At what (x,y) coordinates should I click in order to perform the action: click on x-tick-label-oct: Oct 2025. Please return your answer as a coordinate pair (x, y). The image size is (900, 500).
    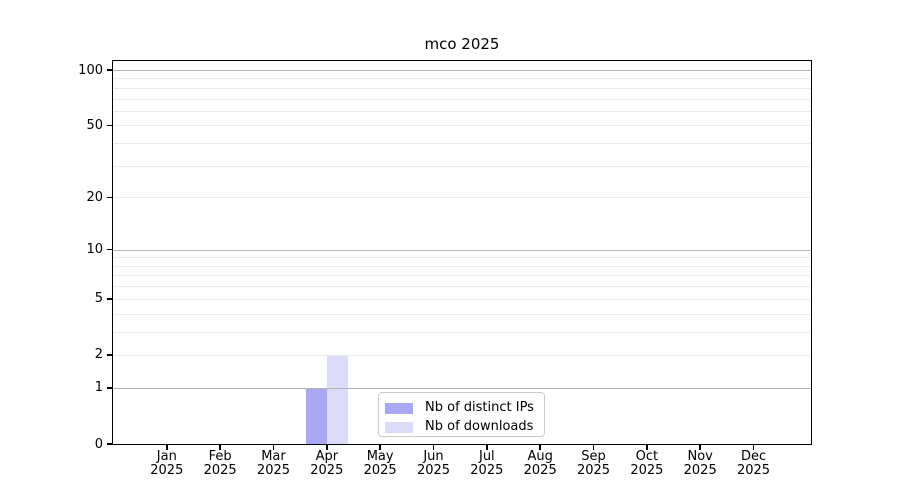
    Looking at the image, I should click on (647, 464).